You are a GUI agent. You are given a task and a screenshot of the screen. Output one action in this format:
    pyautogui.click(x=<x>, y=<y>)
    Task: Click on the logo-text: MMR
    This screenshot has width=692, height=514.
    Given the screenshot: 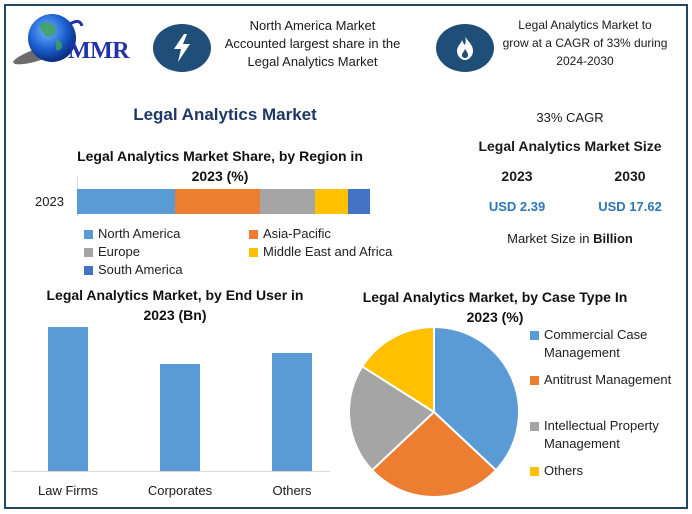 What is the action you would take?
    pyautogui.click(x=99, y=51)
    